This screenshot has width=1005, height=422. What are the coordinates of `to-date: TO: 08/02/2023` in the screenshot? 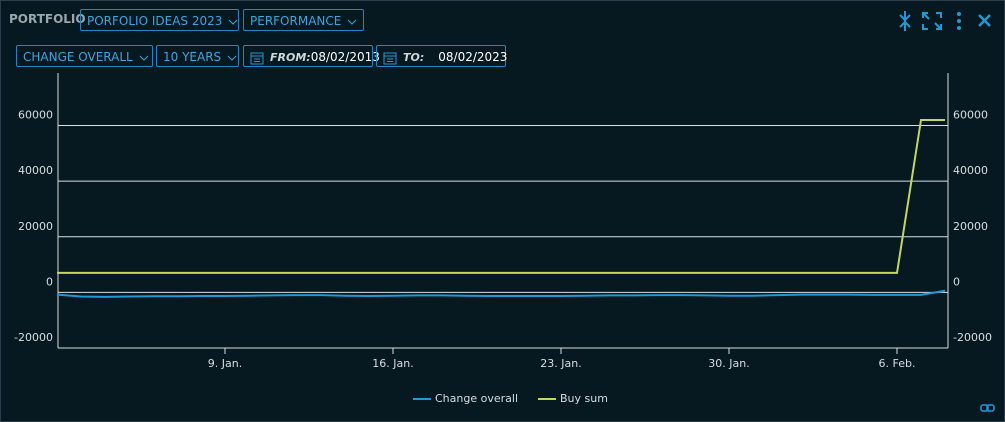 It's located at (442, 56).